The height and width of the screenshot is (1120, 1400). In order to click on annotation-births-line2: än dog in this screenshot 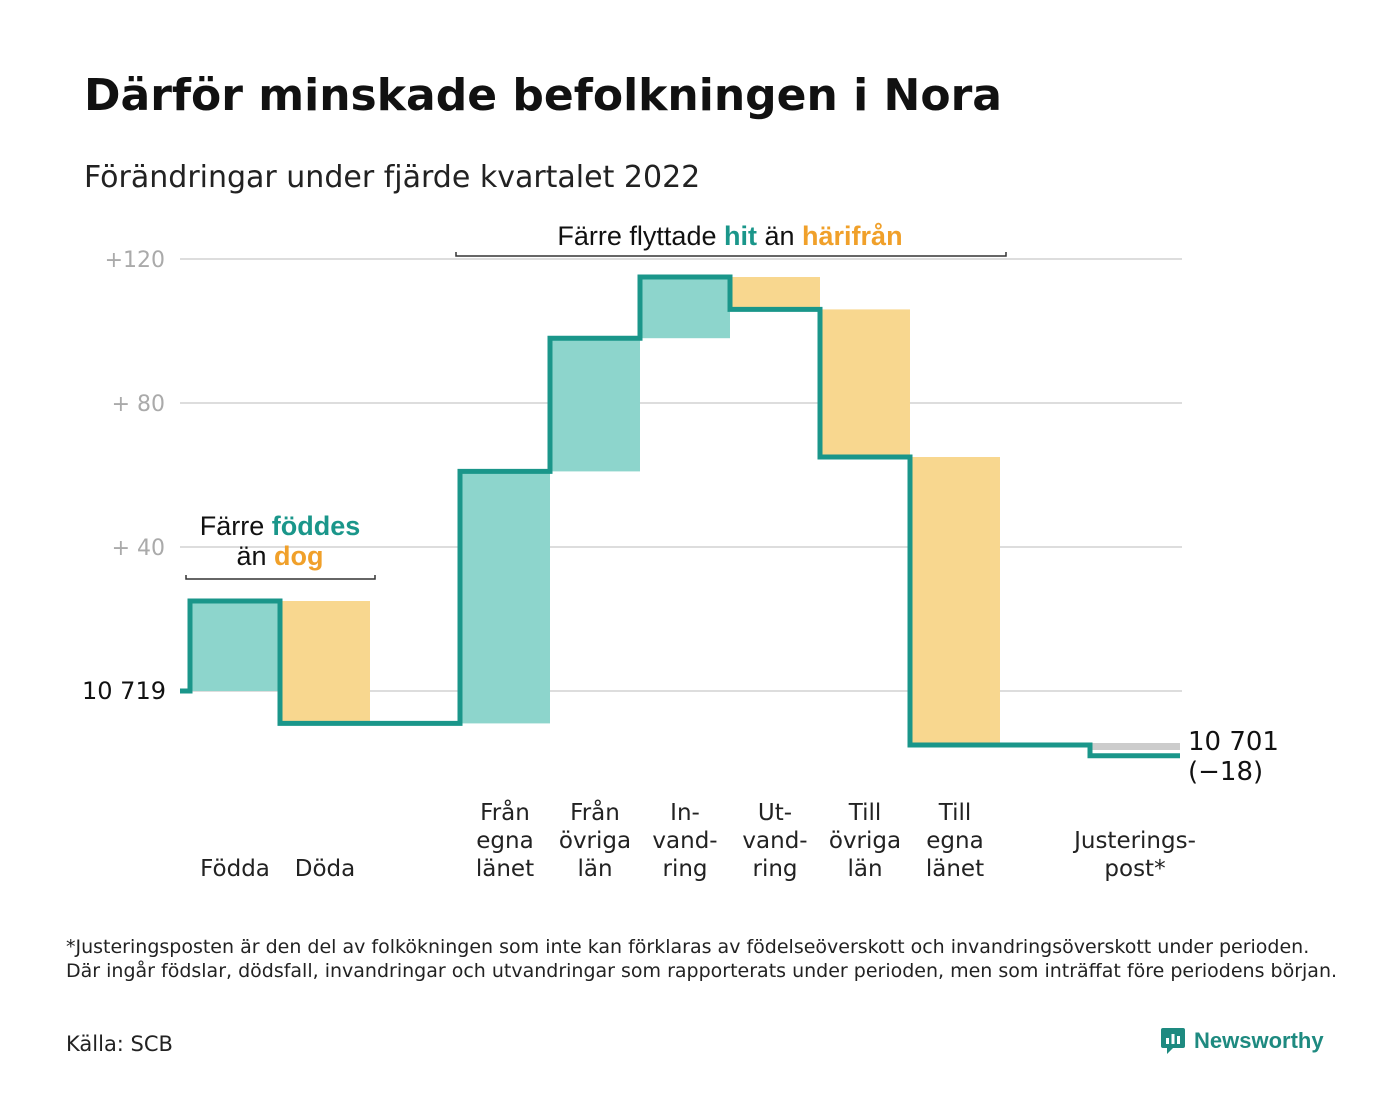, I will do `click(279, 556)`.